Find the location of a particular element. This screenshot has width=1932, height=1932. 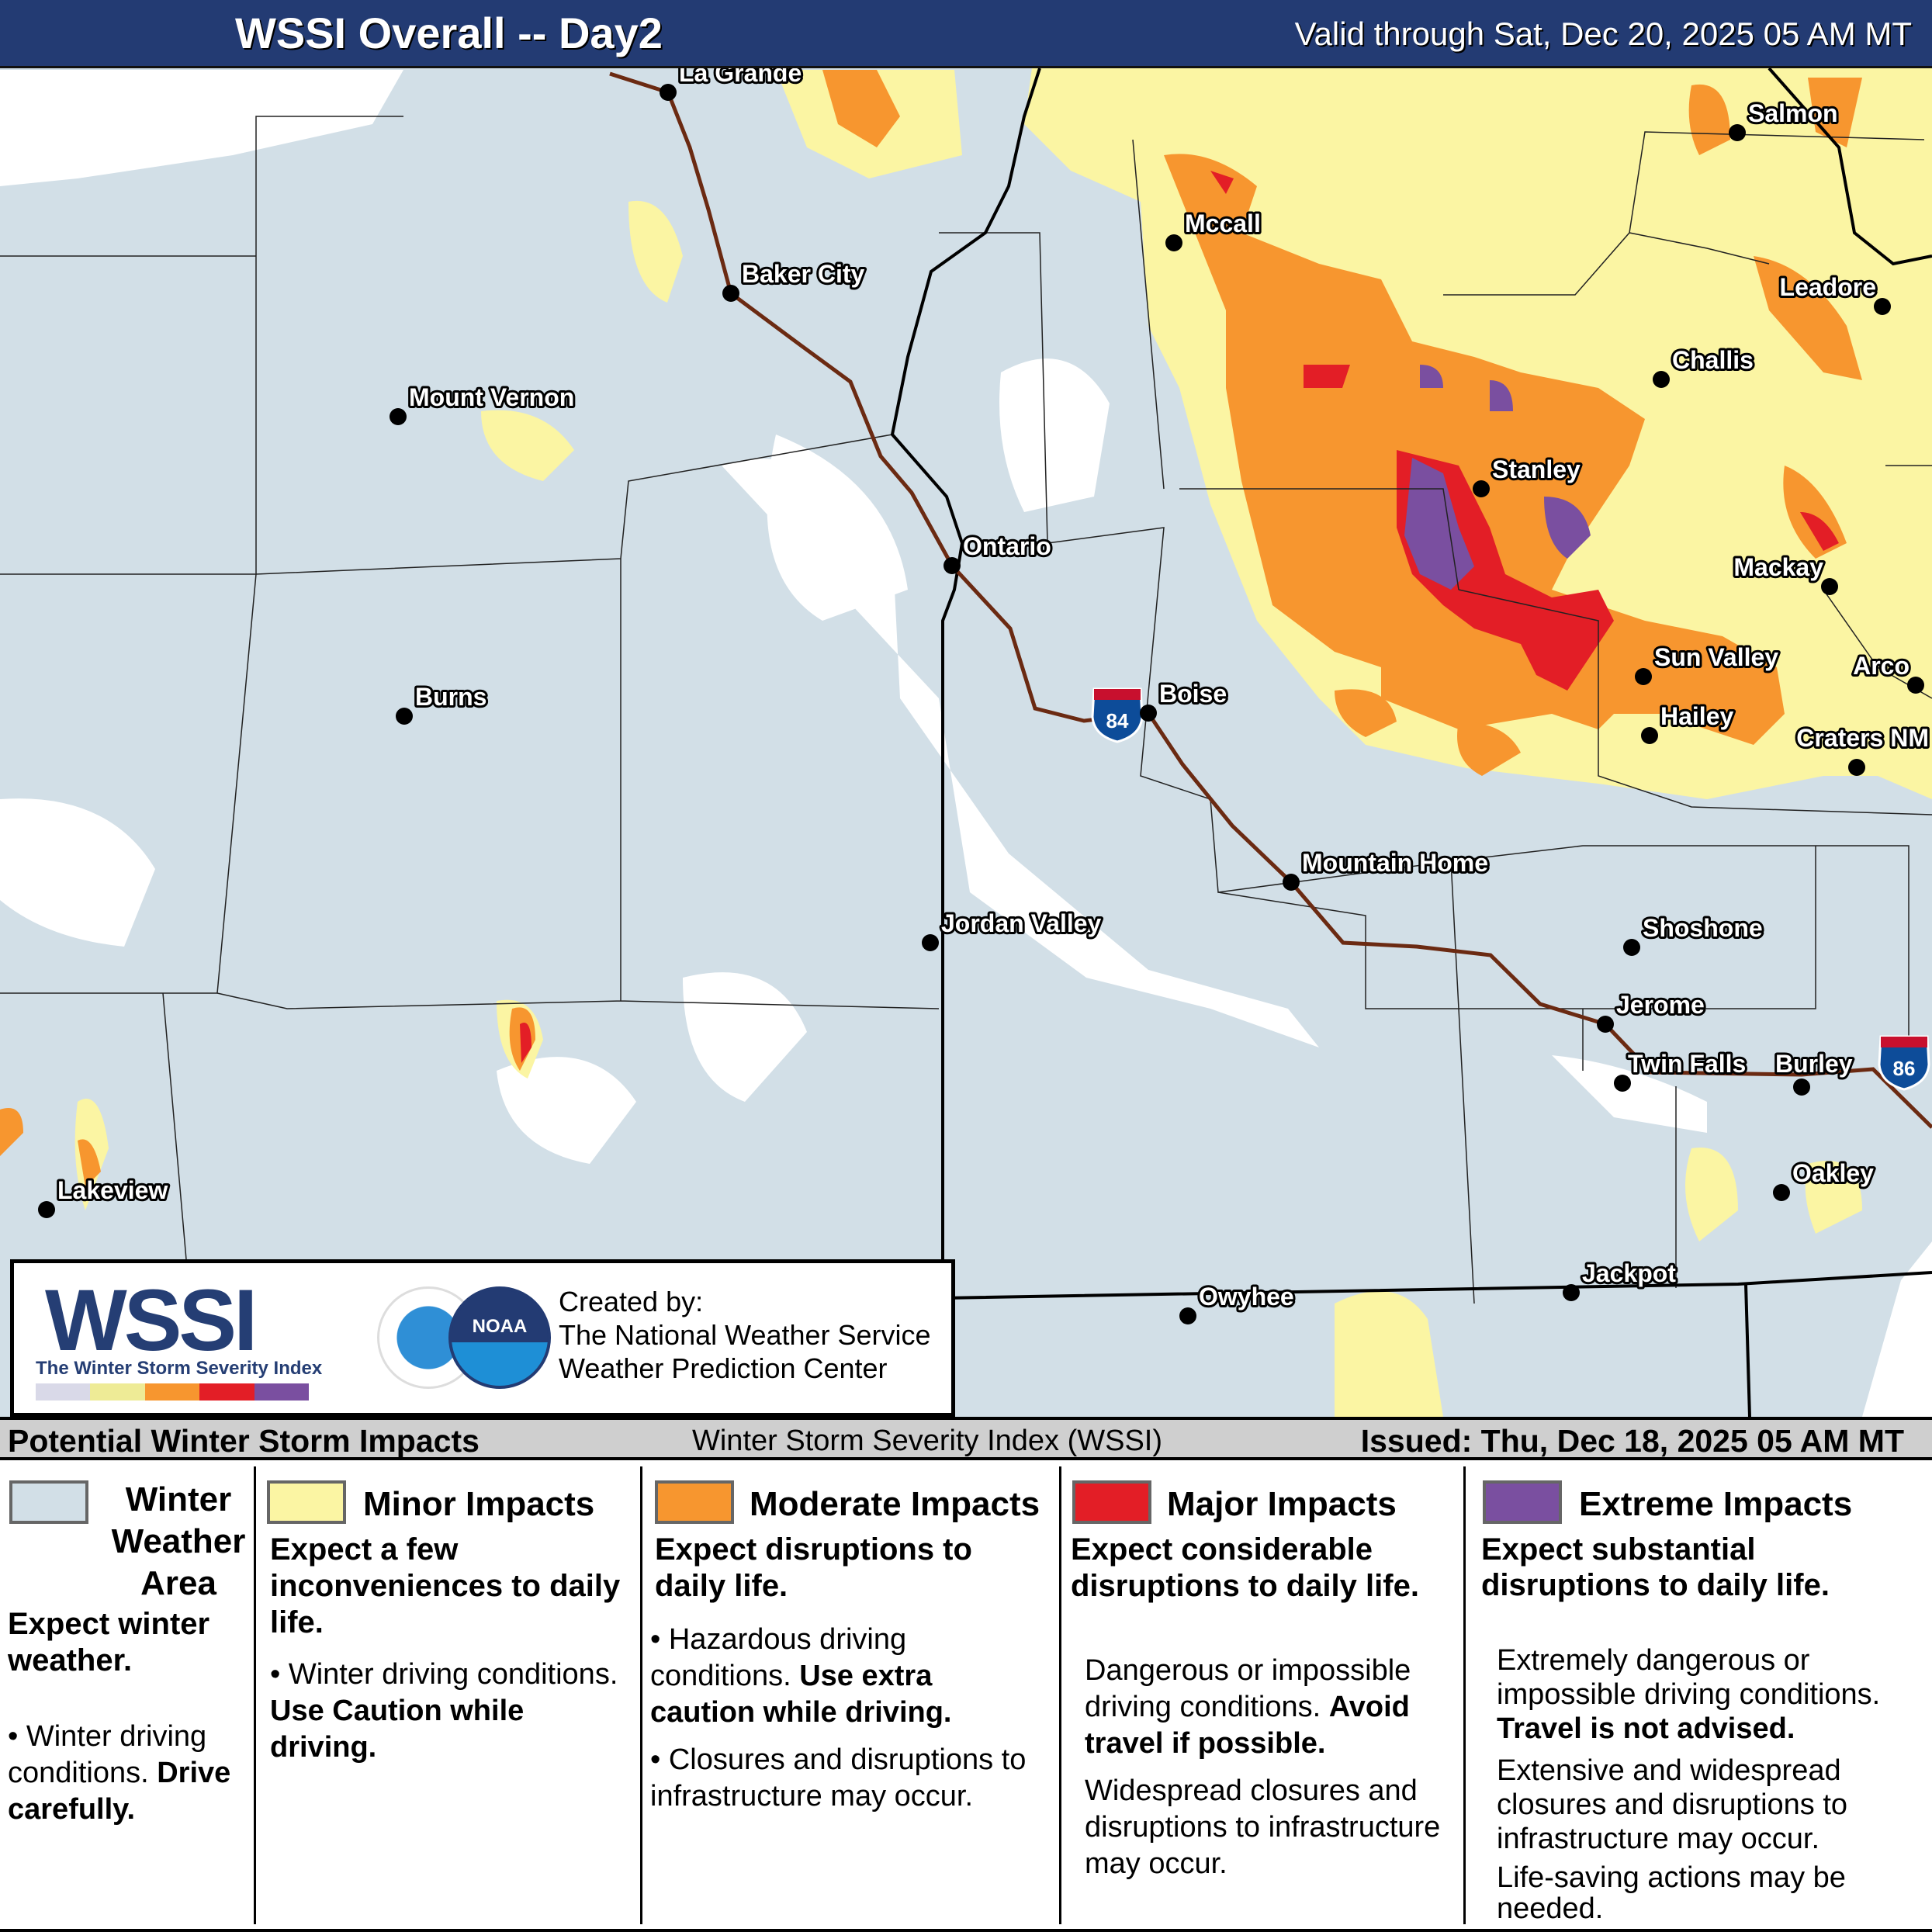

extreme-impact-areas is located at coordinates (1497, 478).